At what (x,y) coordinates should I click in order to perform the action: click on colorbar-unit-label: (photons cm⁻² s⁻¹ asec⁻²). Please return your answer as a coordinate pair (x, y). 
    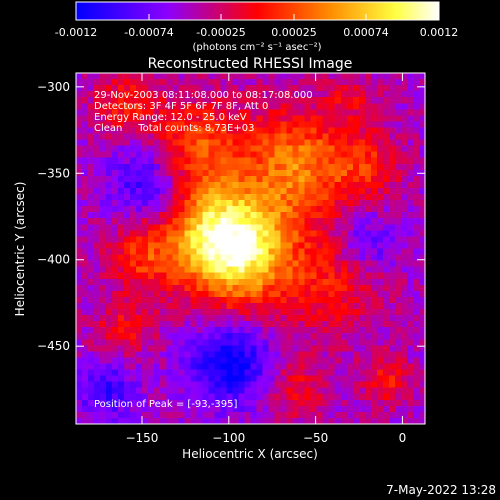
    Looking at the image, I should click on (256, 47).